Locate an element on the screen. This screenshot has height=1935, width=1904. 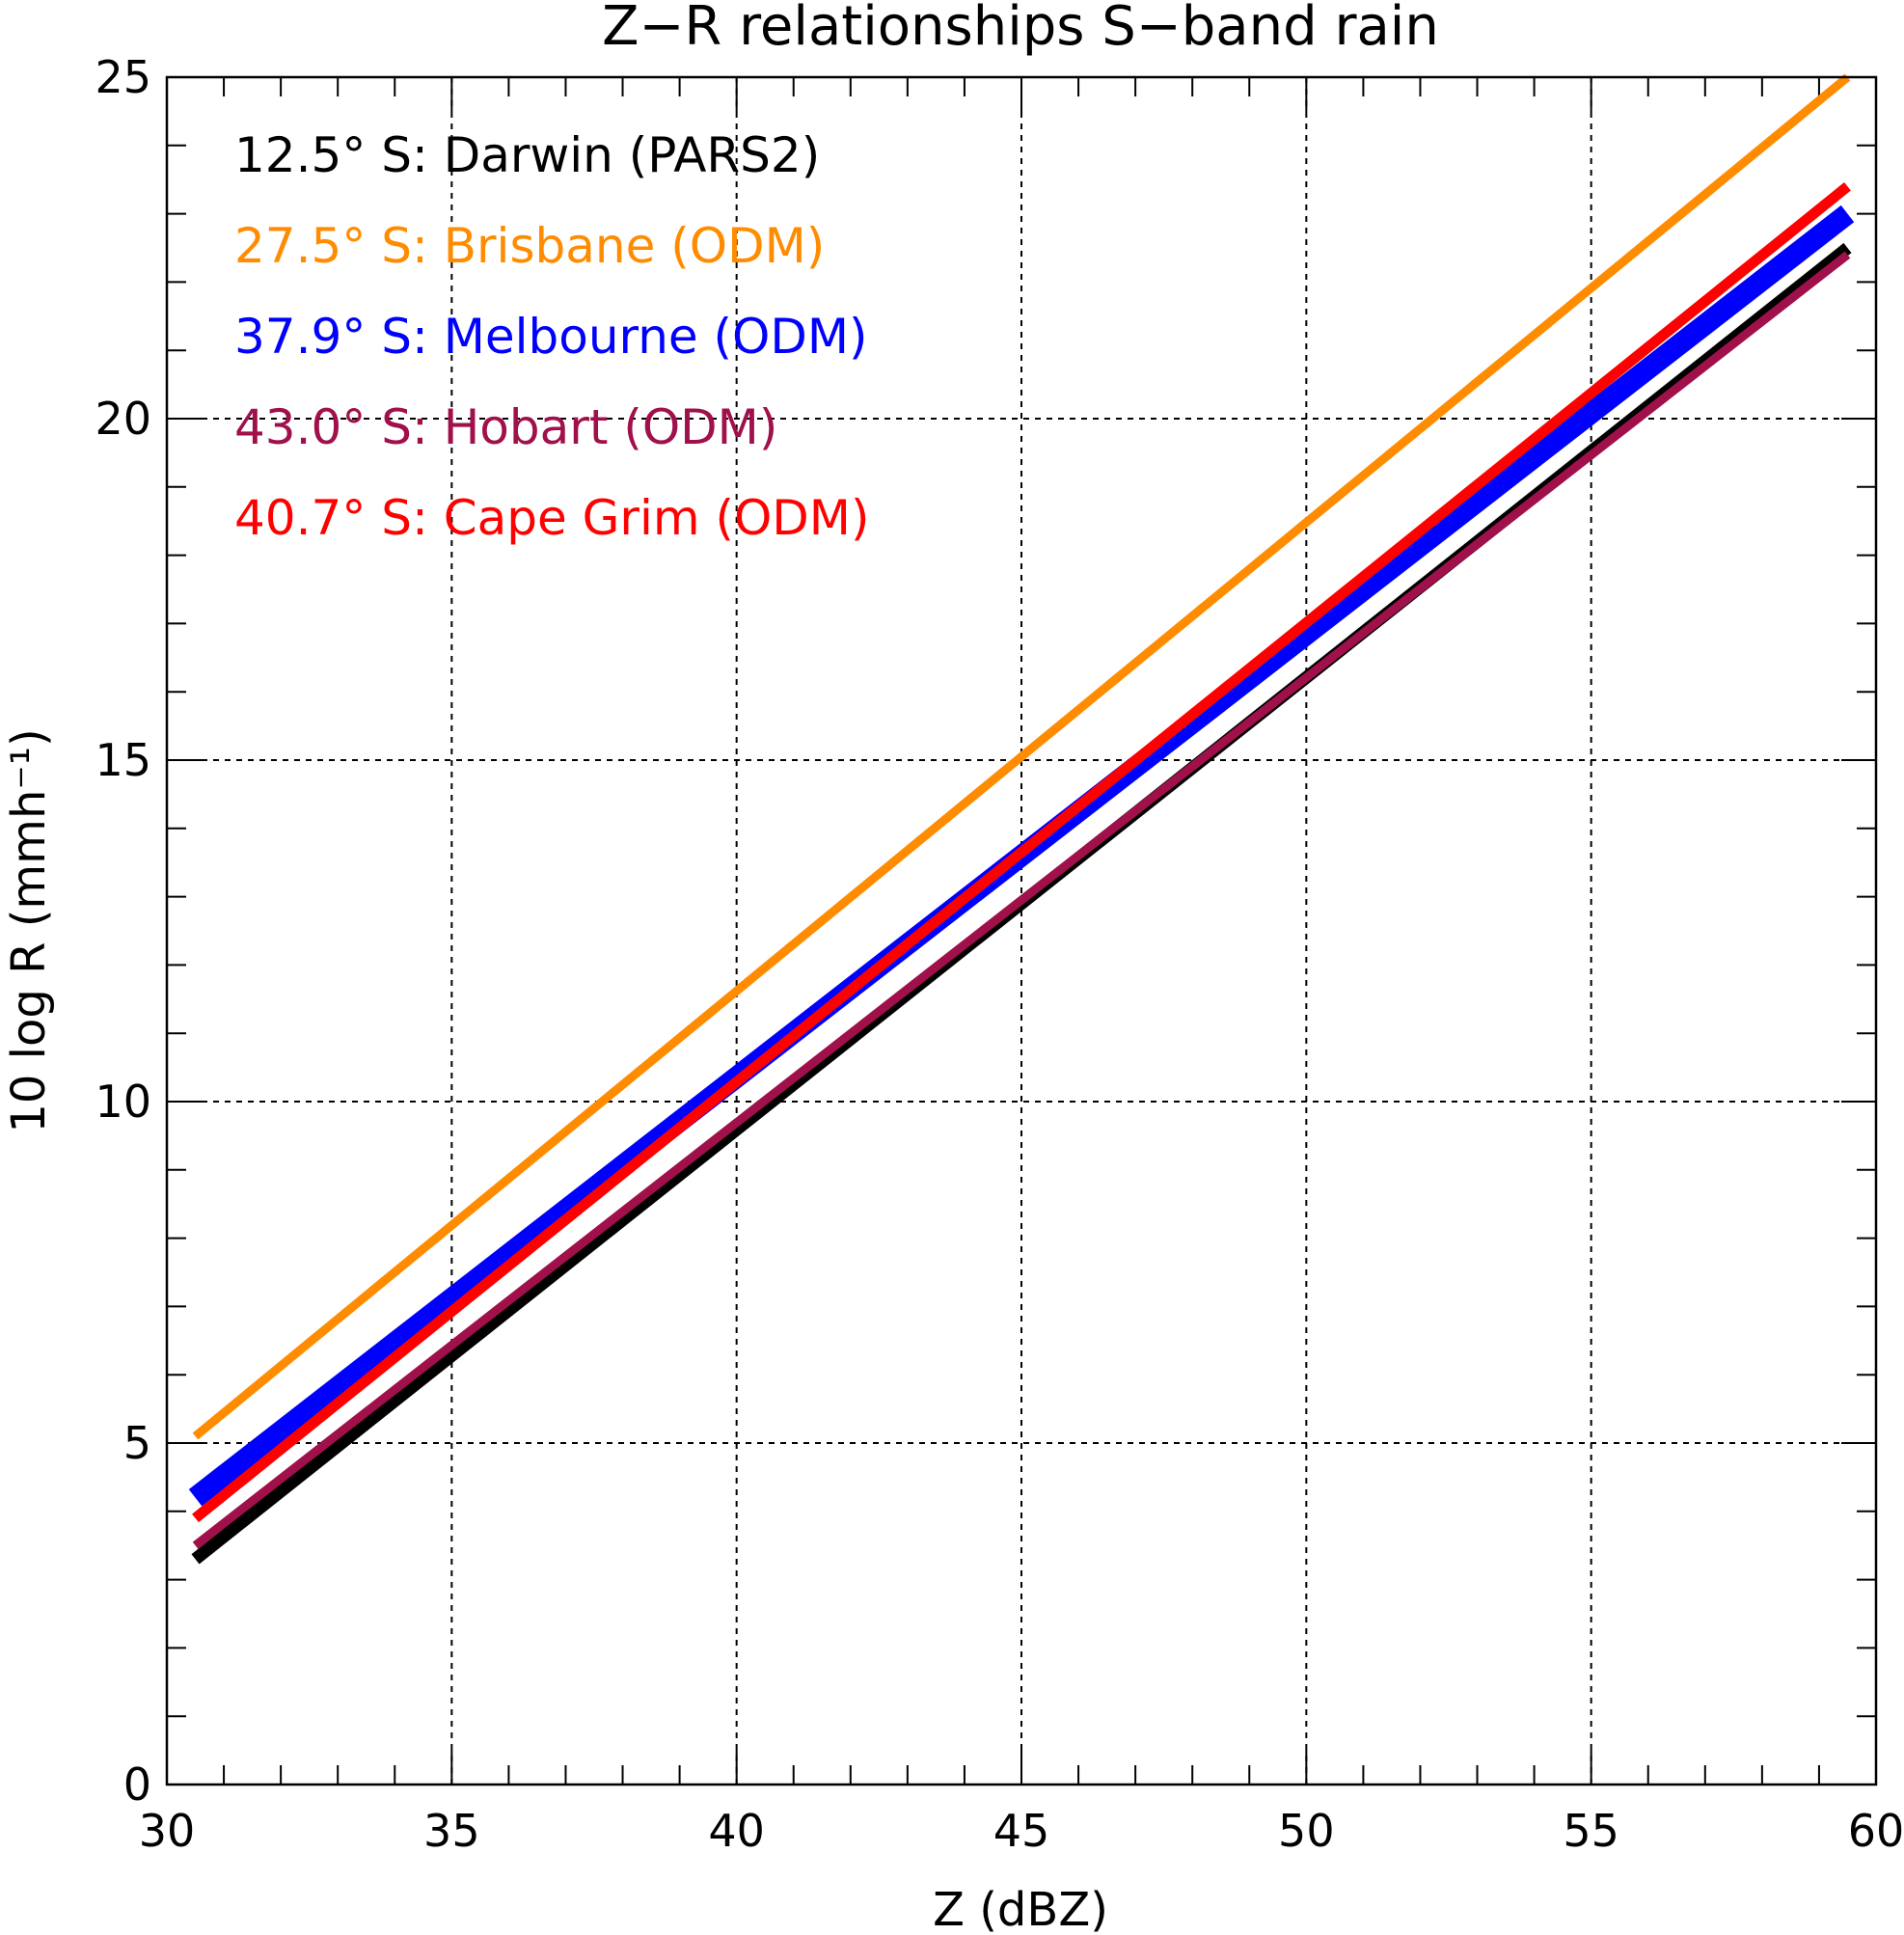
y-tick-label: 10 is located at coordinates (123, 1102).